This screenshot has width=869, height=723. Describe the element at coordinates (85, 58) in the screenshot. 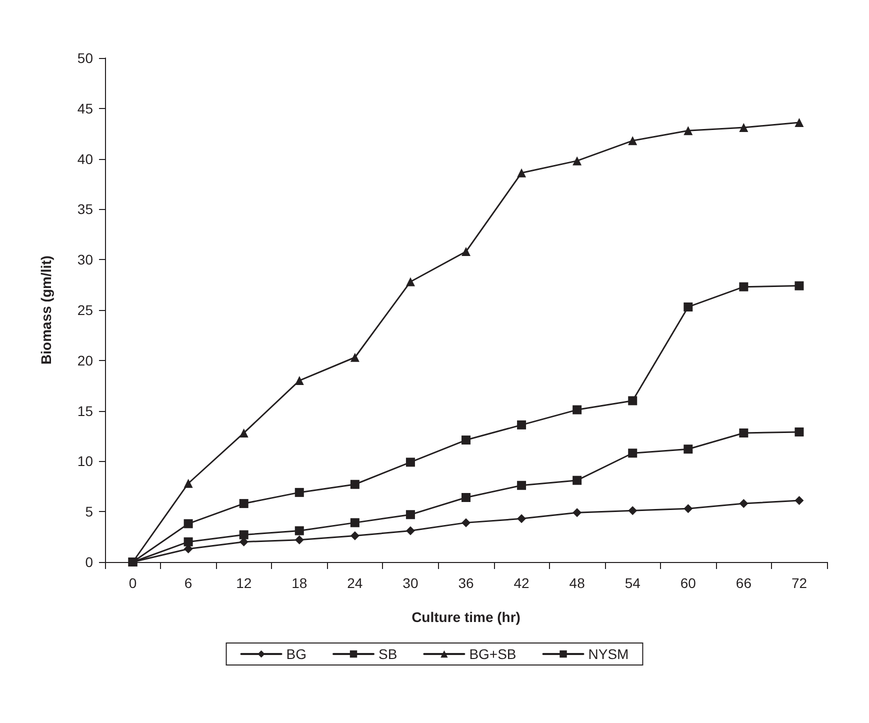

I see `y-tick-label: 50` at that location.